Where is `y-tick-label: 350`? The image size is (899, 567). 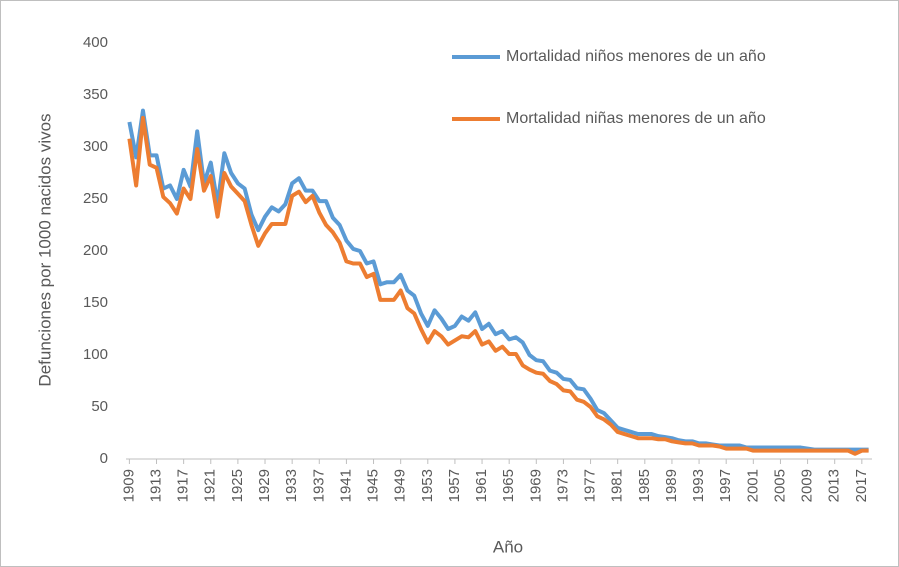 y-tick-label: 350 is located at coordinates (95, 94).